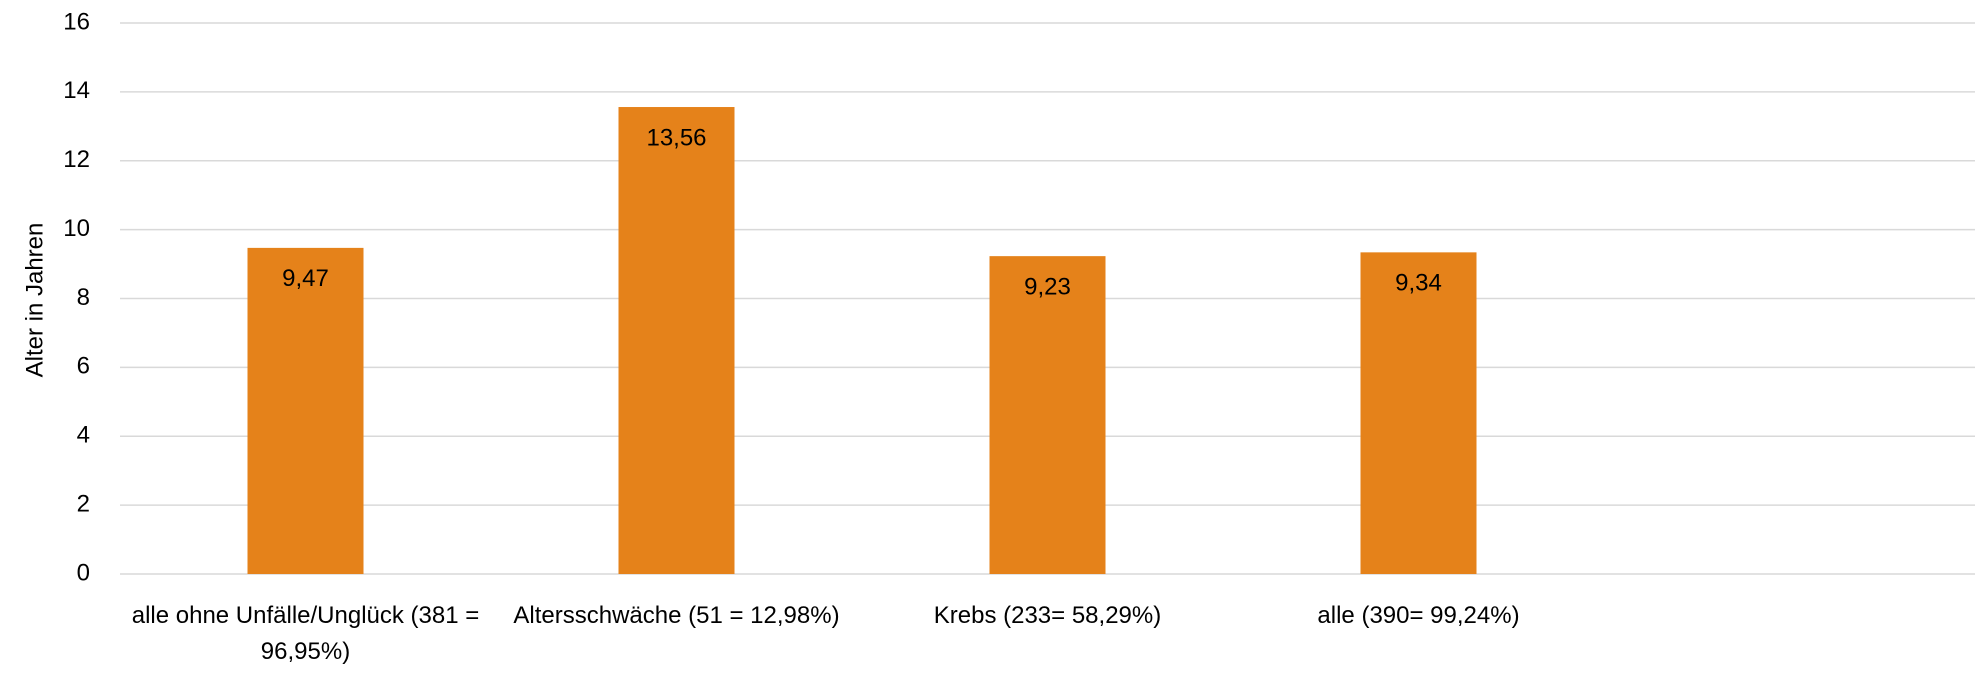 The height and width of the screenshot is (673, 1975). Describe the element at coordinates (83, 297) in the screenshot. I see `y-tick-label: 8` at that location.